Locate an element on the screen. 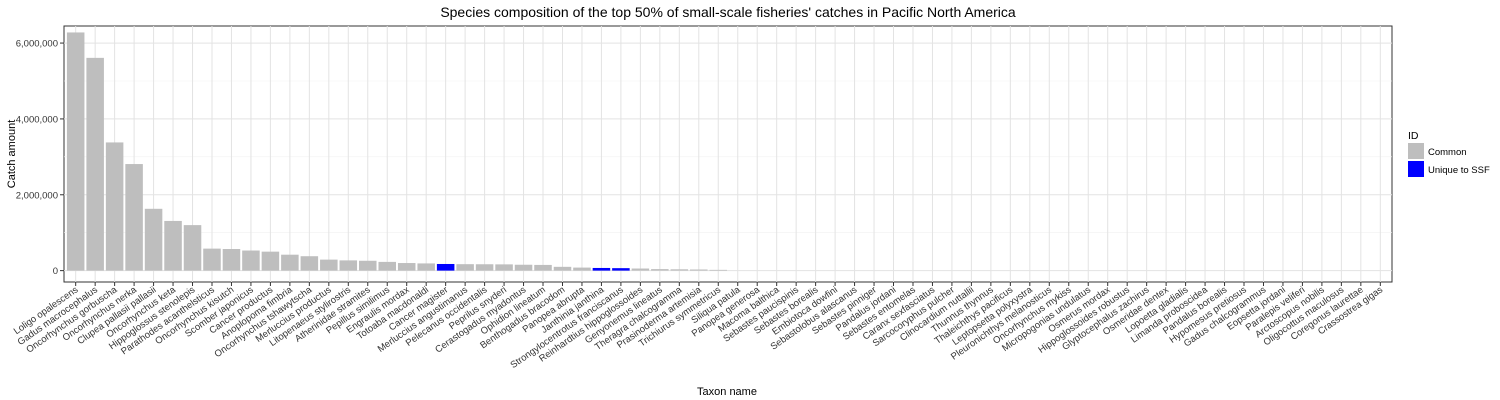 The width and height of the screenshot is (1500, 400). legend-title: ID is located at coordinates (1413, 136).